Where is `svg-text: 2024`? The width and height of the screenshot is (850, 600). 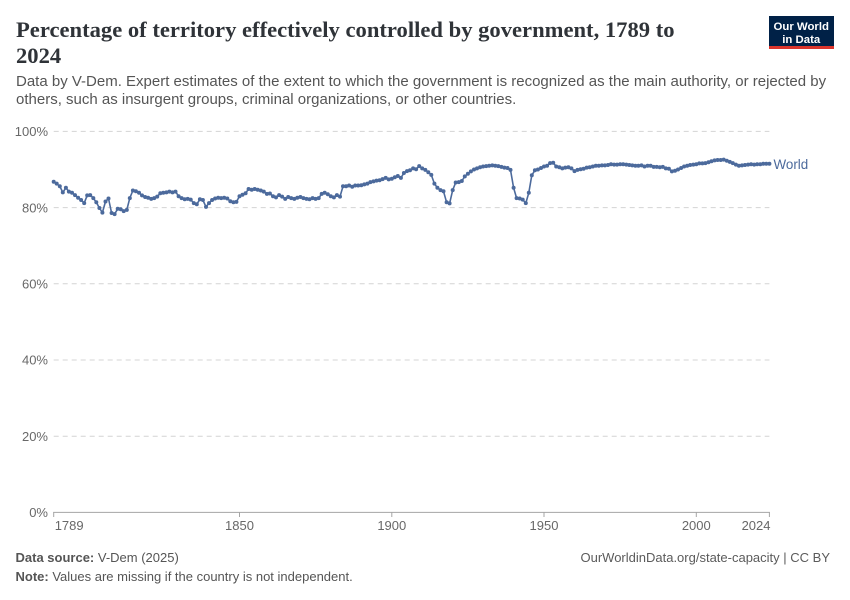 svg-text: 2024 is located at coordinates (756, 525).